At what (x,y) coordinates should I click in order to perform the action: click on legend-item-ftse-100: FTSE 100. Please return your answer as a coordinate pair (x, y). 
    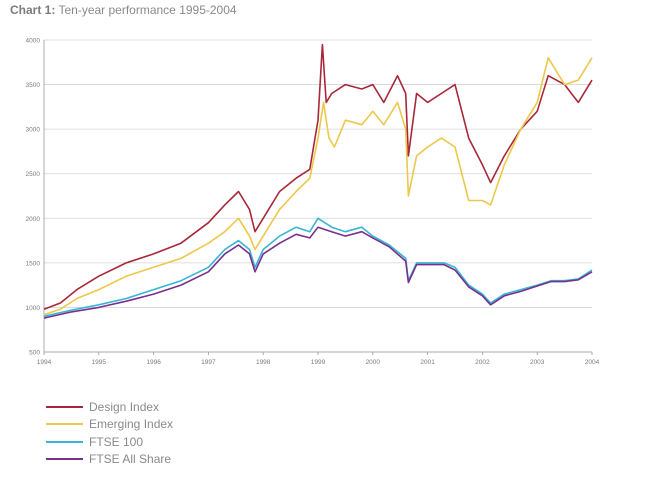
    Looking at the image, I should click on (109, 442).